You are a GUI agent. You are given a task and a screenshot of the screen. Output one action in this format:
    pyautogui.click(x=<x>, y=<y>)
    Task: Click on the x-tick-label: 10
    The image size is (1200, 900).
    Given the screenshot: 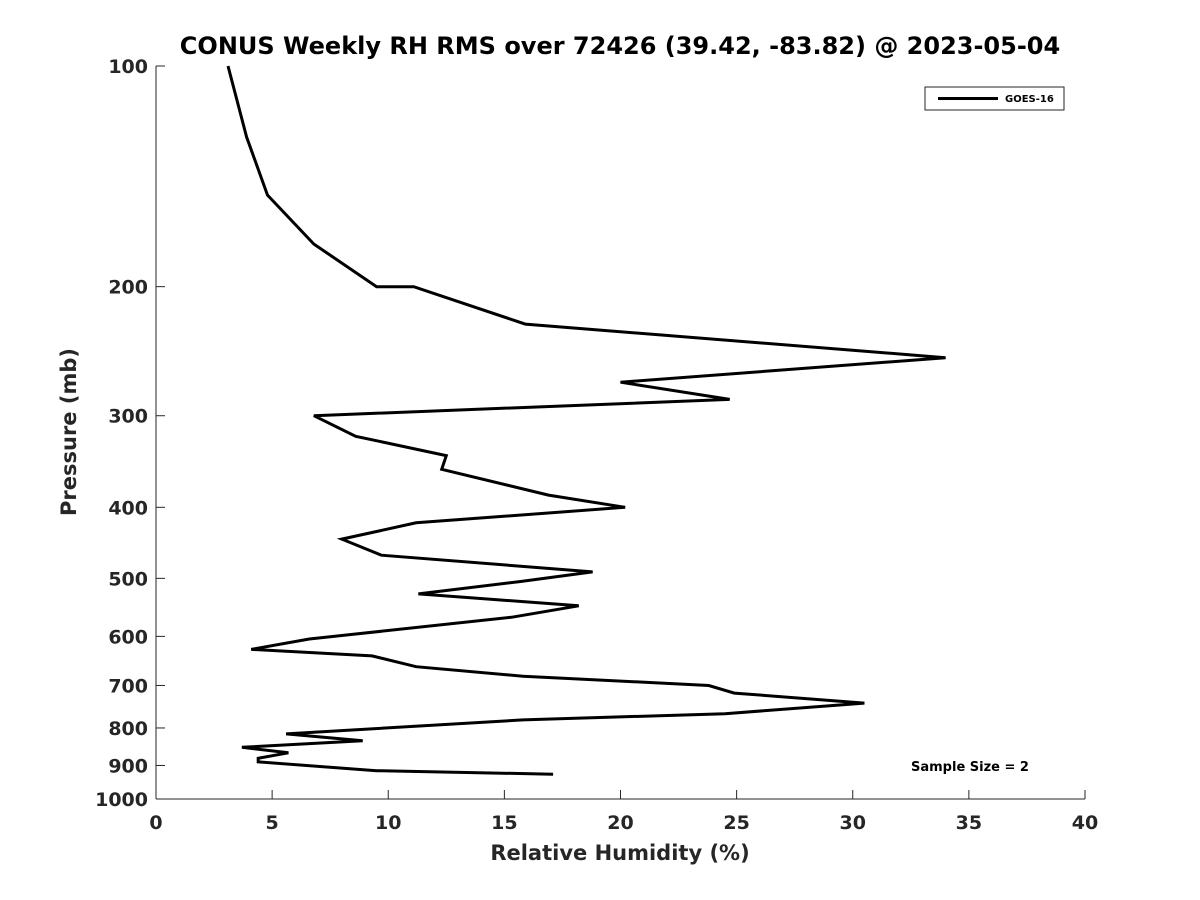 What is the action you would take?
    pyautogui.click(x=388, y=823)
    